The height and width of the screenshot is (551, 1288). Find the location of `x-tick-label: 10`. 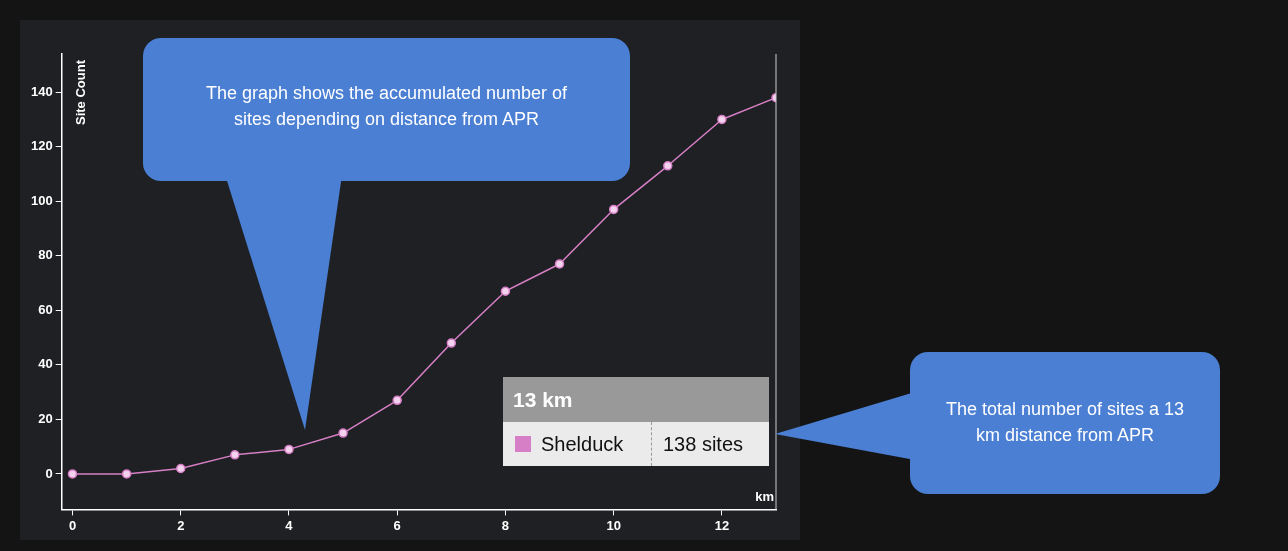

x-tick-label: 10 is located at coordinates (613, 525).